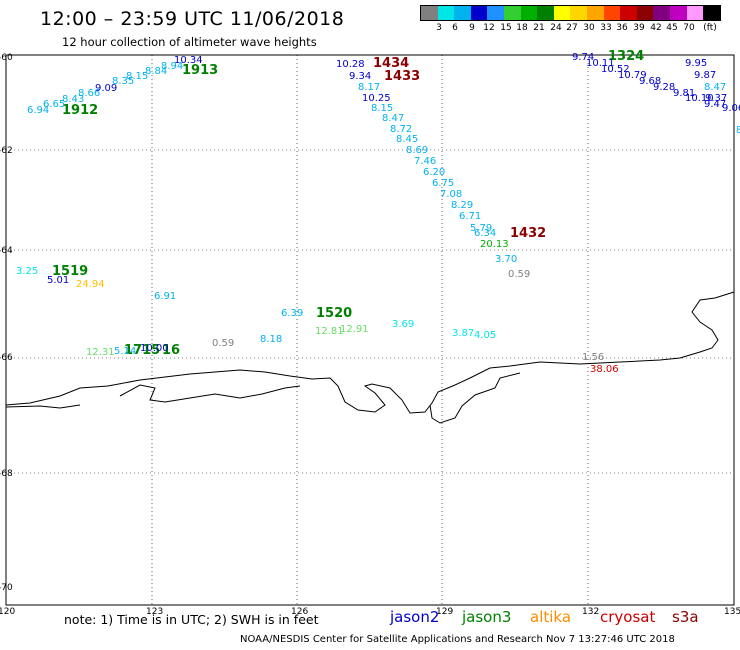  Describe the element at coordinates (6, 151) in the screenshot. I see `y-tick-label: -62` at that location.